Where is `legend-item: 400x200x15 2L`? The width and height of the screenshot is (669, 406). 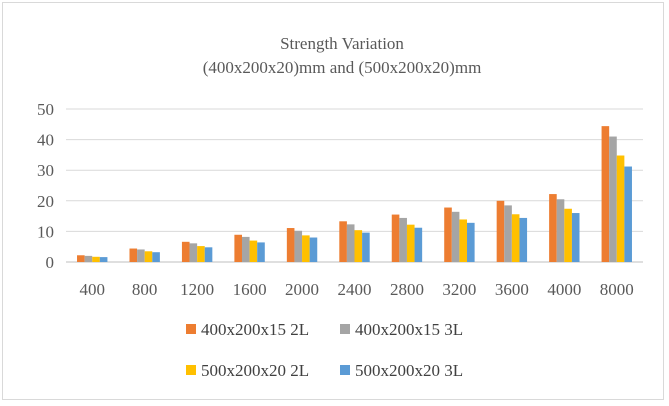
legend-item: 400x200x15 2L is located at coordinates (247, 329).